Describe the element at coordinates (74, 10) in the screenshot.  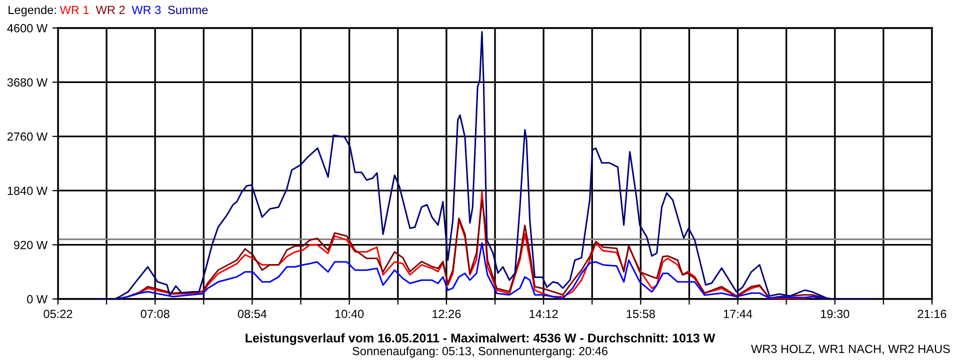
I see `text: WR 1` at that location.